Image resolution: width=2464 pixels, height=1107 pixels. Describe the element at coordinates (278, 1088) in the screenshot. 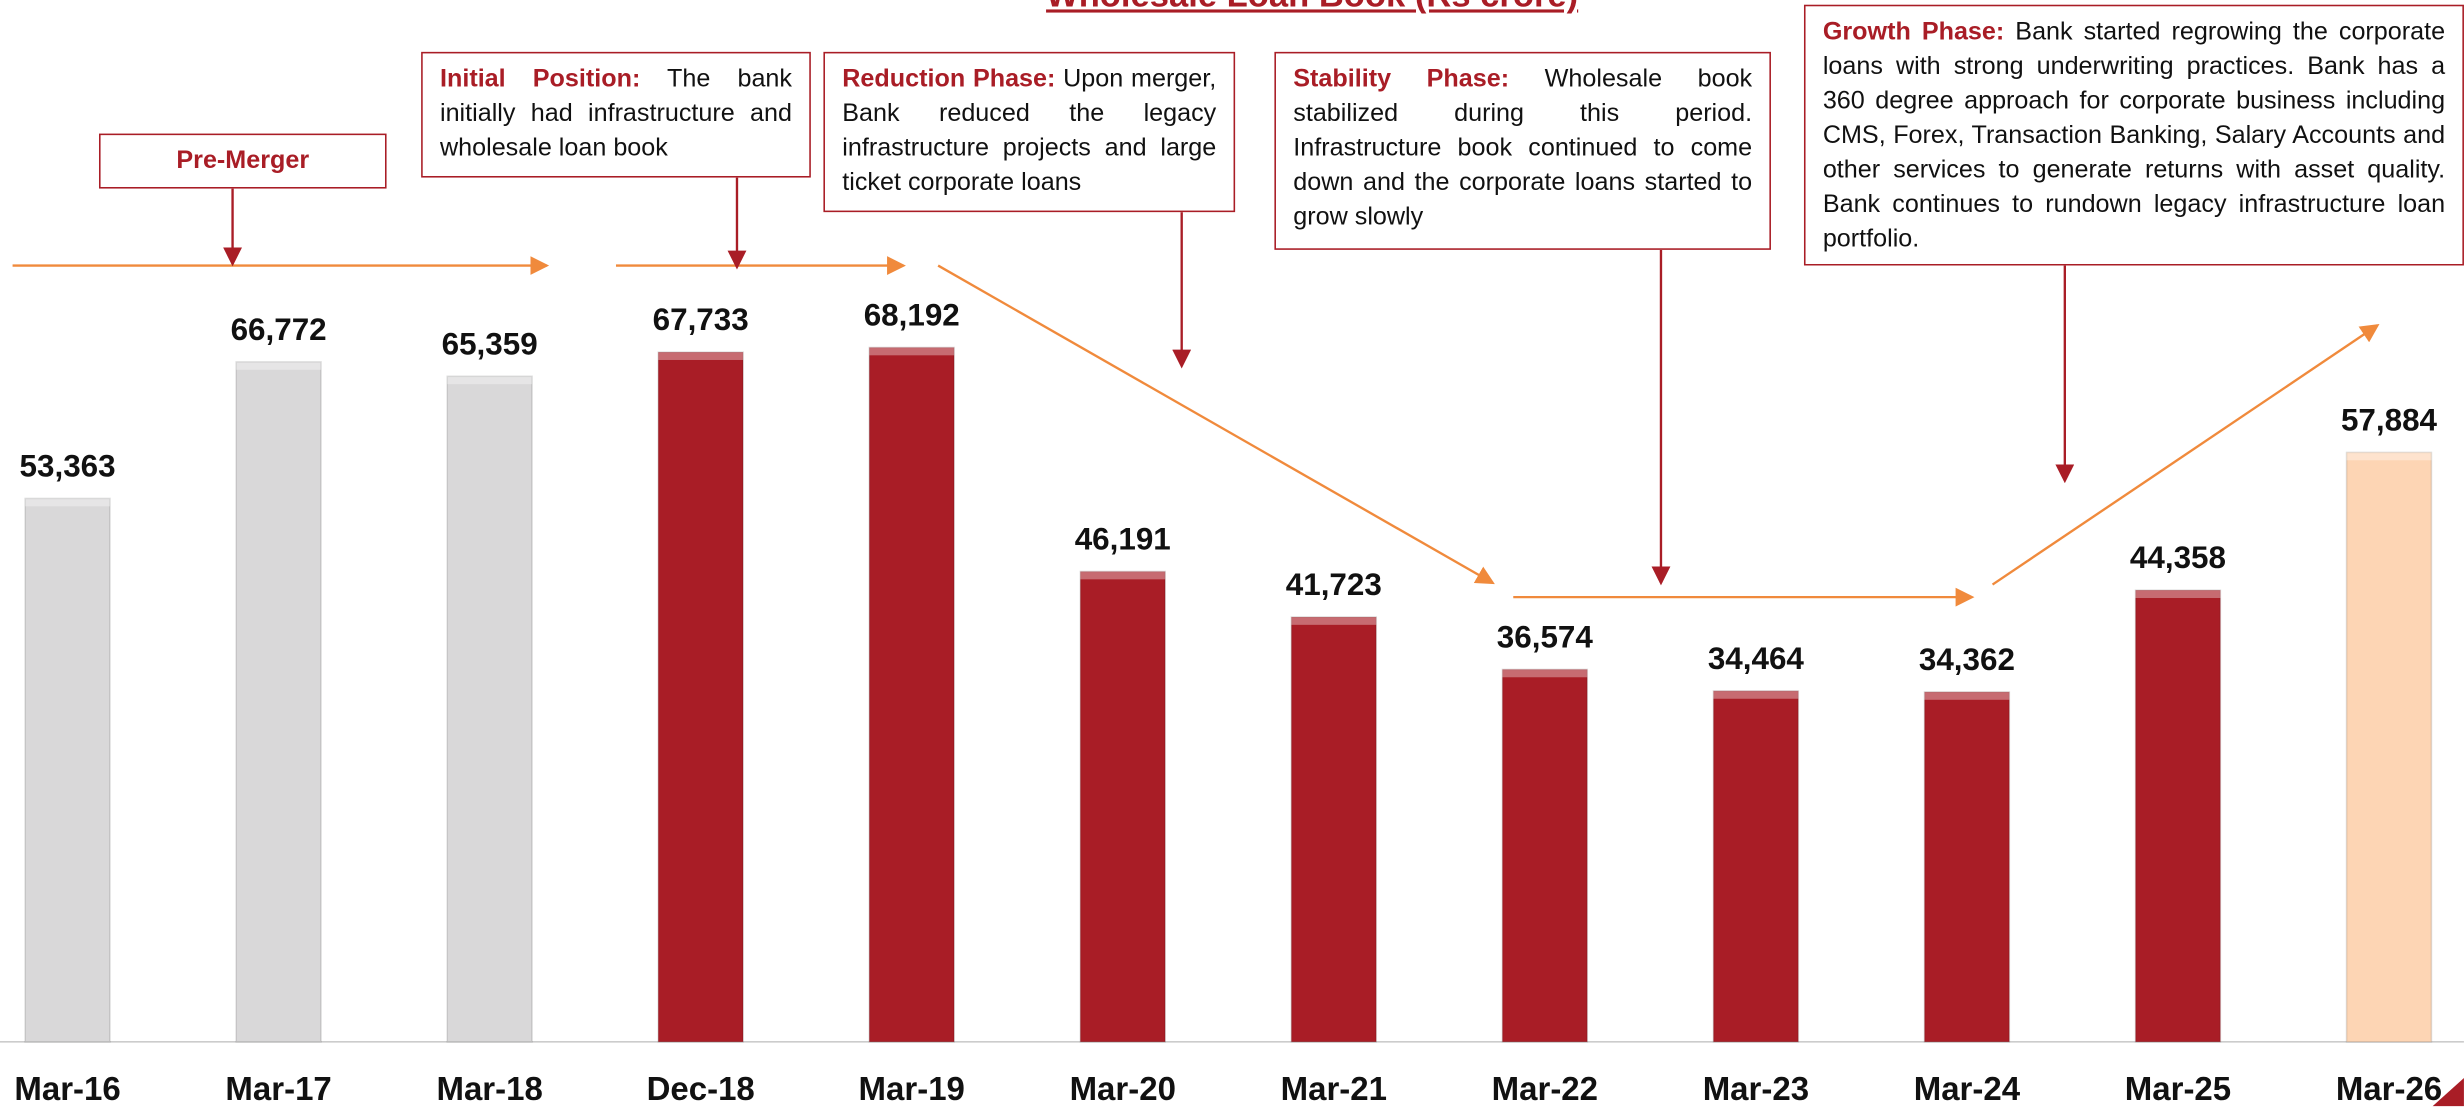

I see `x-tick-label: Mar-17` at that location.